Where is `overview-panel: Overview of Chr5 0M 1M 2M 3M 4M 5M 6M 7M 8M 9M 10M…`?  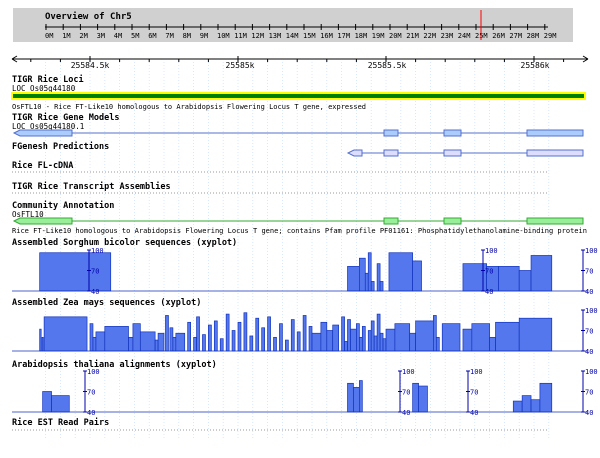
overview-panel: Overview of Chr5 0M 1M 2M 3M 4M 5M 6M 7M 8M 9M 10M… is located at coordinates (293, 25).